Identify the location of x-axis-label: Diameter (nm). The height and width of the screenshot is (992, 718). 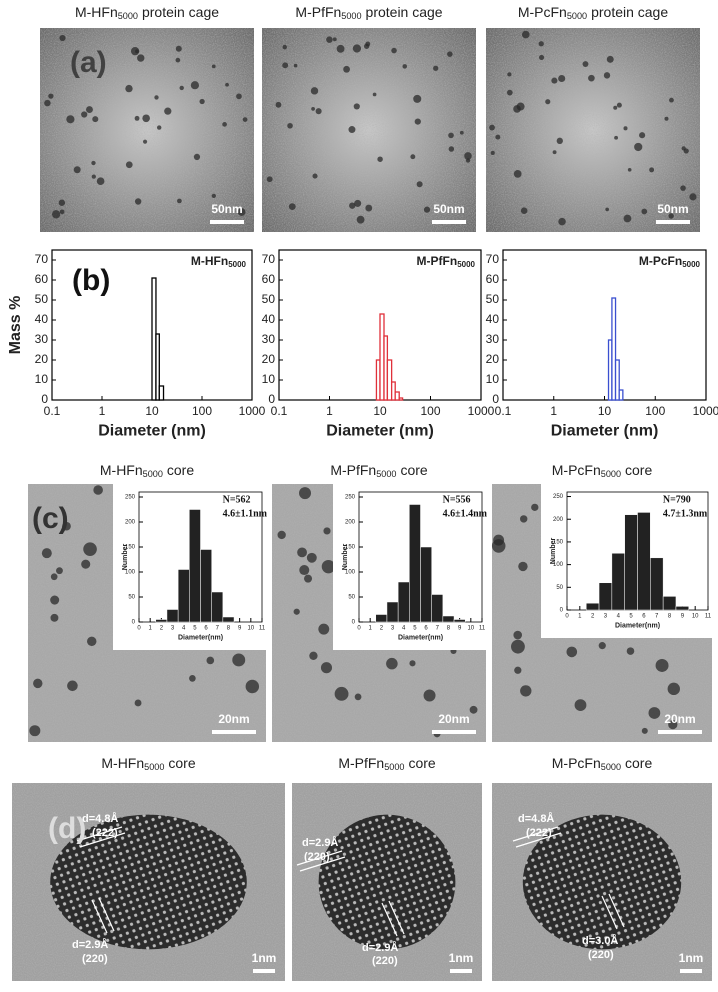
(605, 430).